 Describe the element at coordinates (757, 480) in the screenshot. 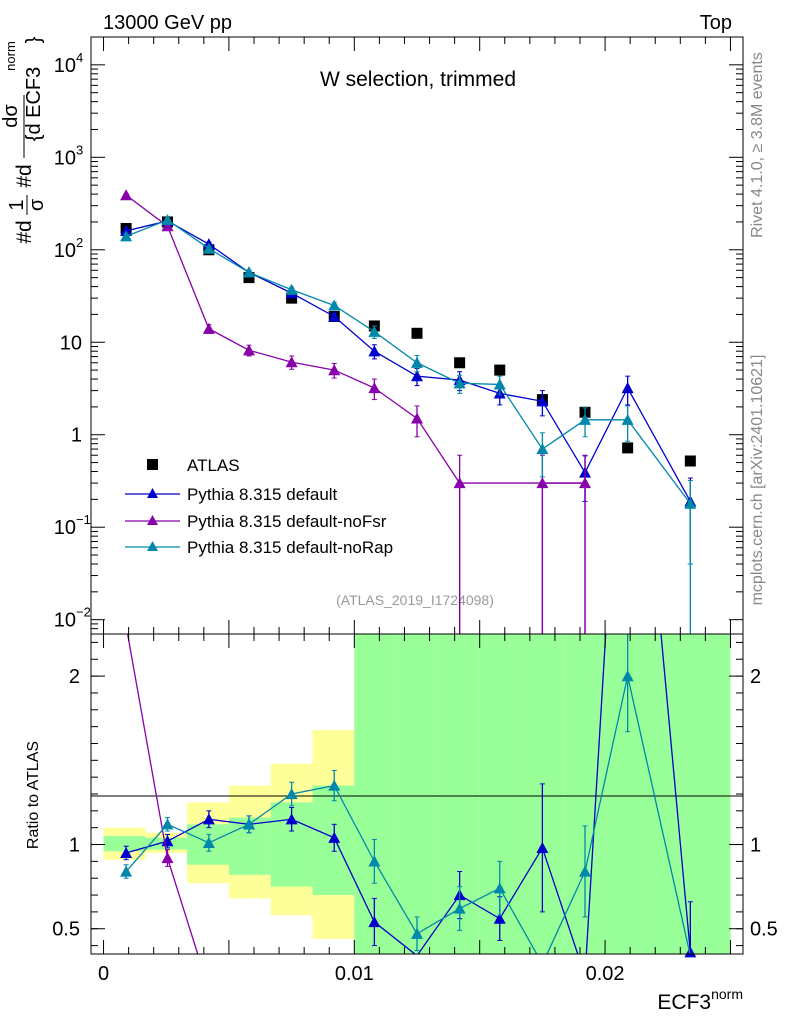

I see `mcplots-label: mcplots.cern.ch [arXiv:2401.10621]` at that location.